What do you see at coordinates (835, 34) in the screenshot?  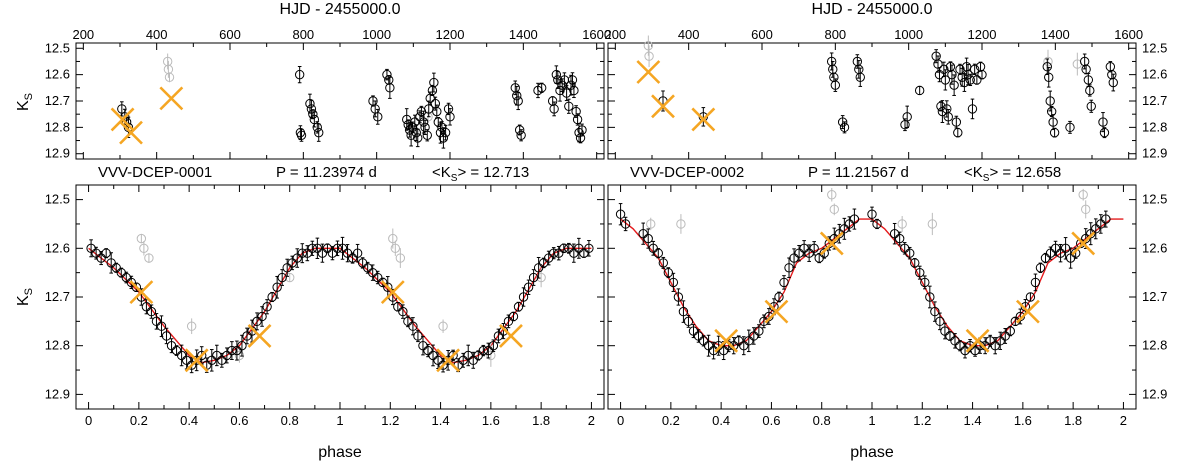 I see `x-tick-label: 800` at bounding box center [835, 34].